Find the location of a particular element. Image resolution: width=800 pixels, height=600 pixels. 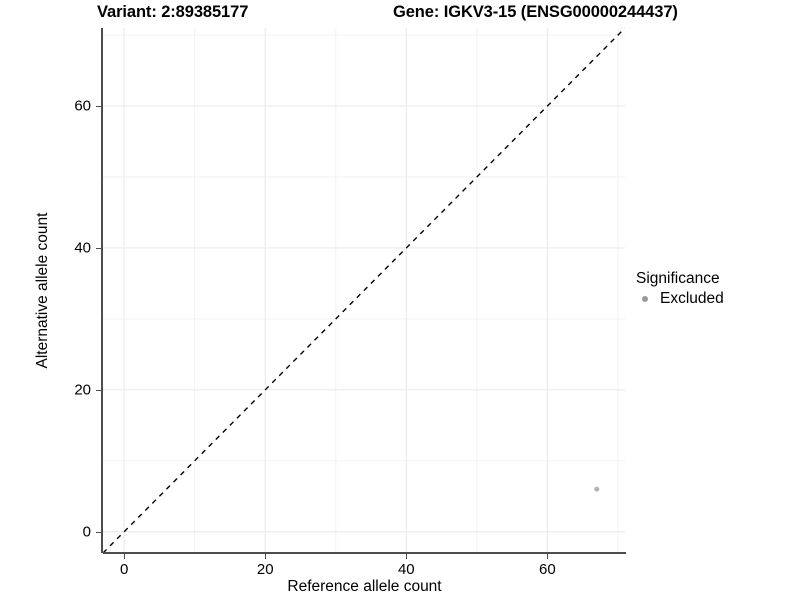

x-tick-label: 20 is located at coordinates (265, 569).